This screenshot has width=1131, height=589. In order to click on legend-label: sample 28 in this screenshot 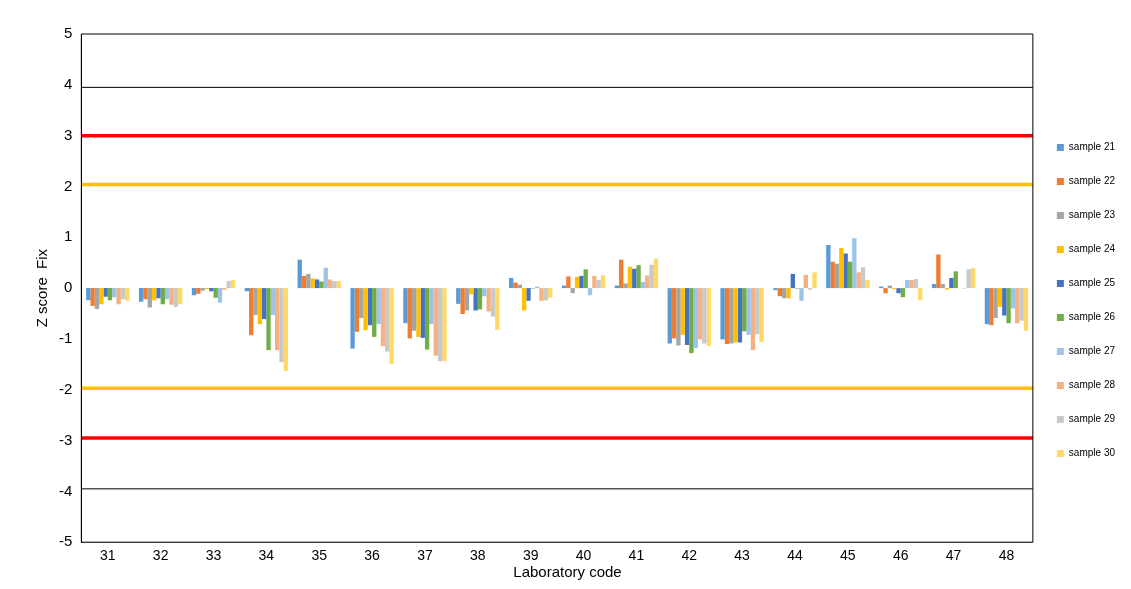, I will do `click(1092, 385)`.